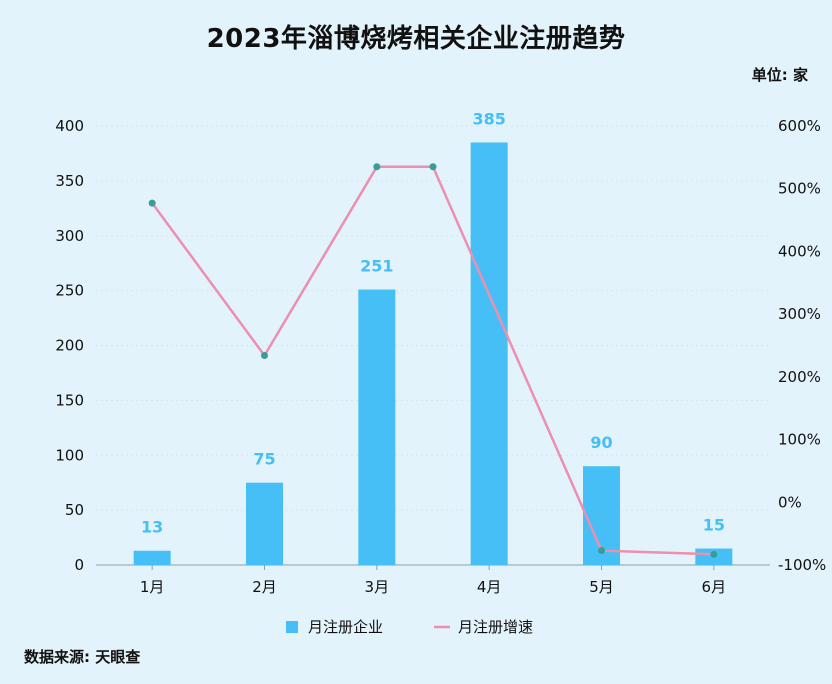 The image size is (832, 684). I want to click on bar-4月, so click(489, 353).